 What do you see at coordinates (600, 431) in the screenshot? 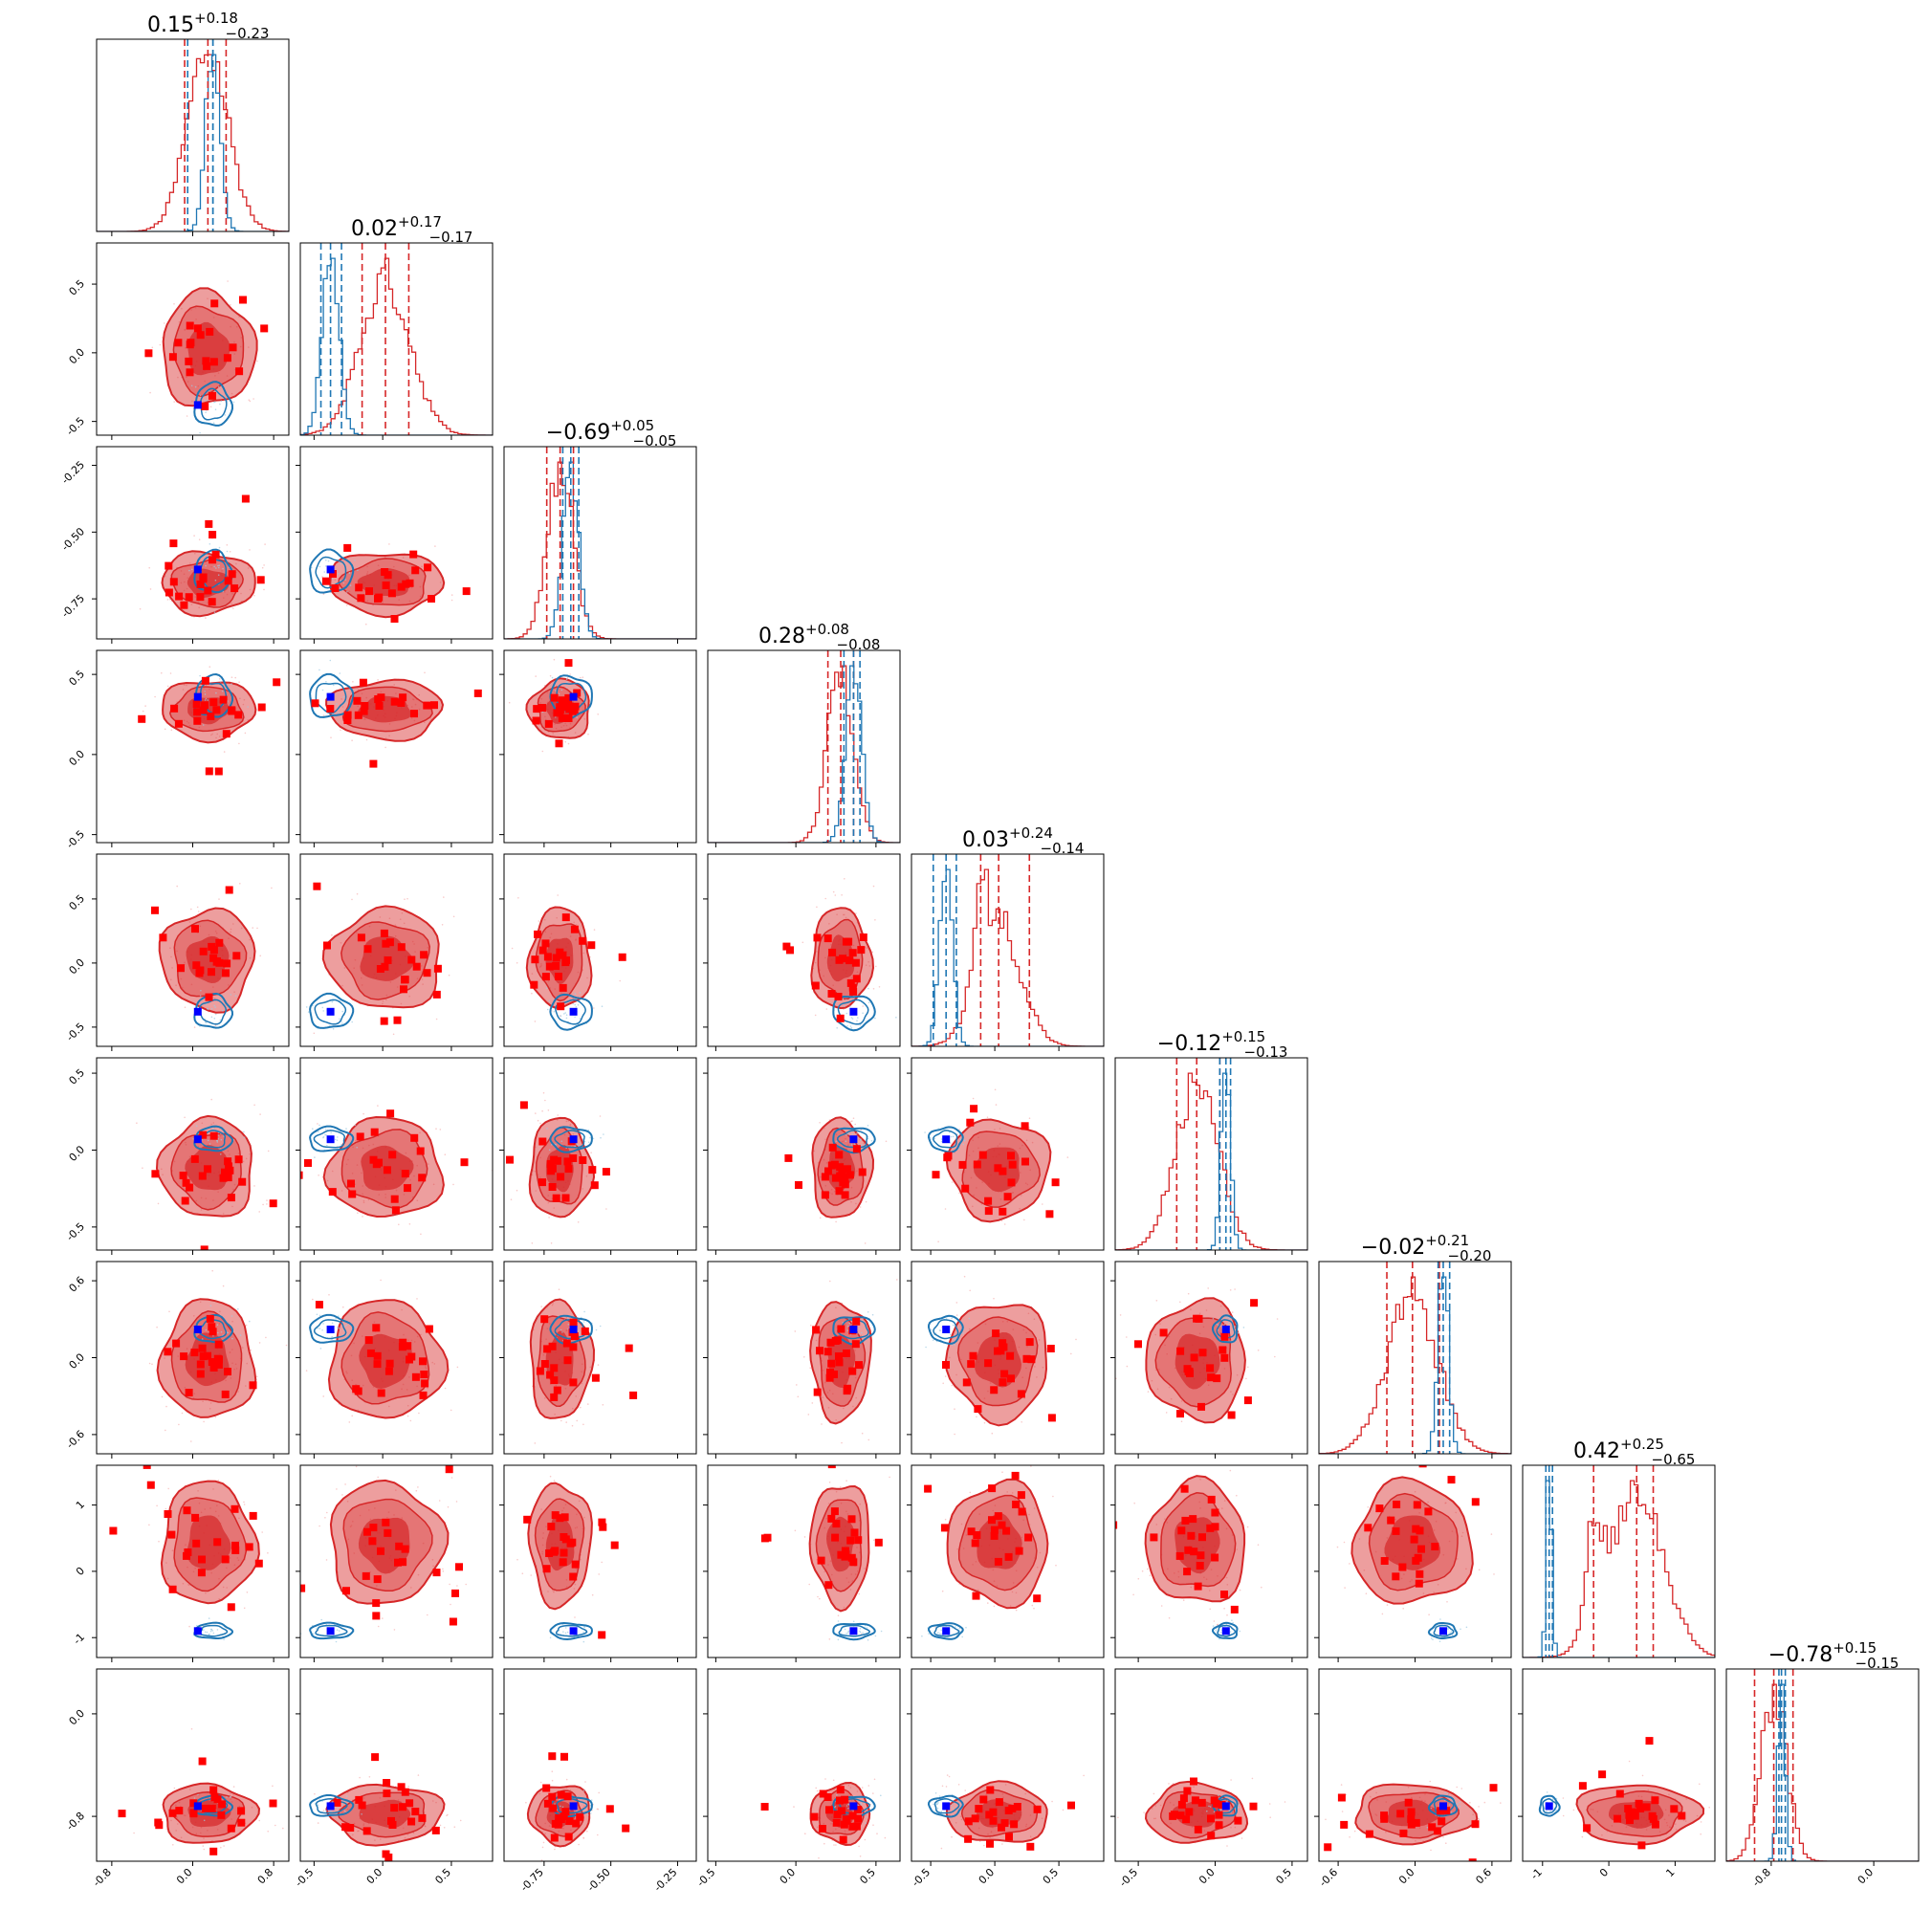
I see `panel-title-2: −0.69+0.05` at bounding box center [600, 431].